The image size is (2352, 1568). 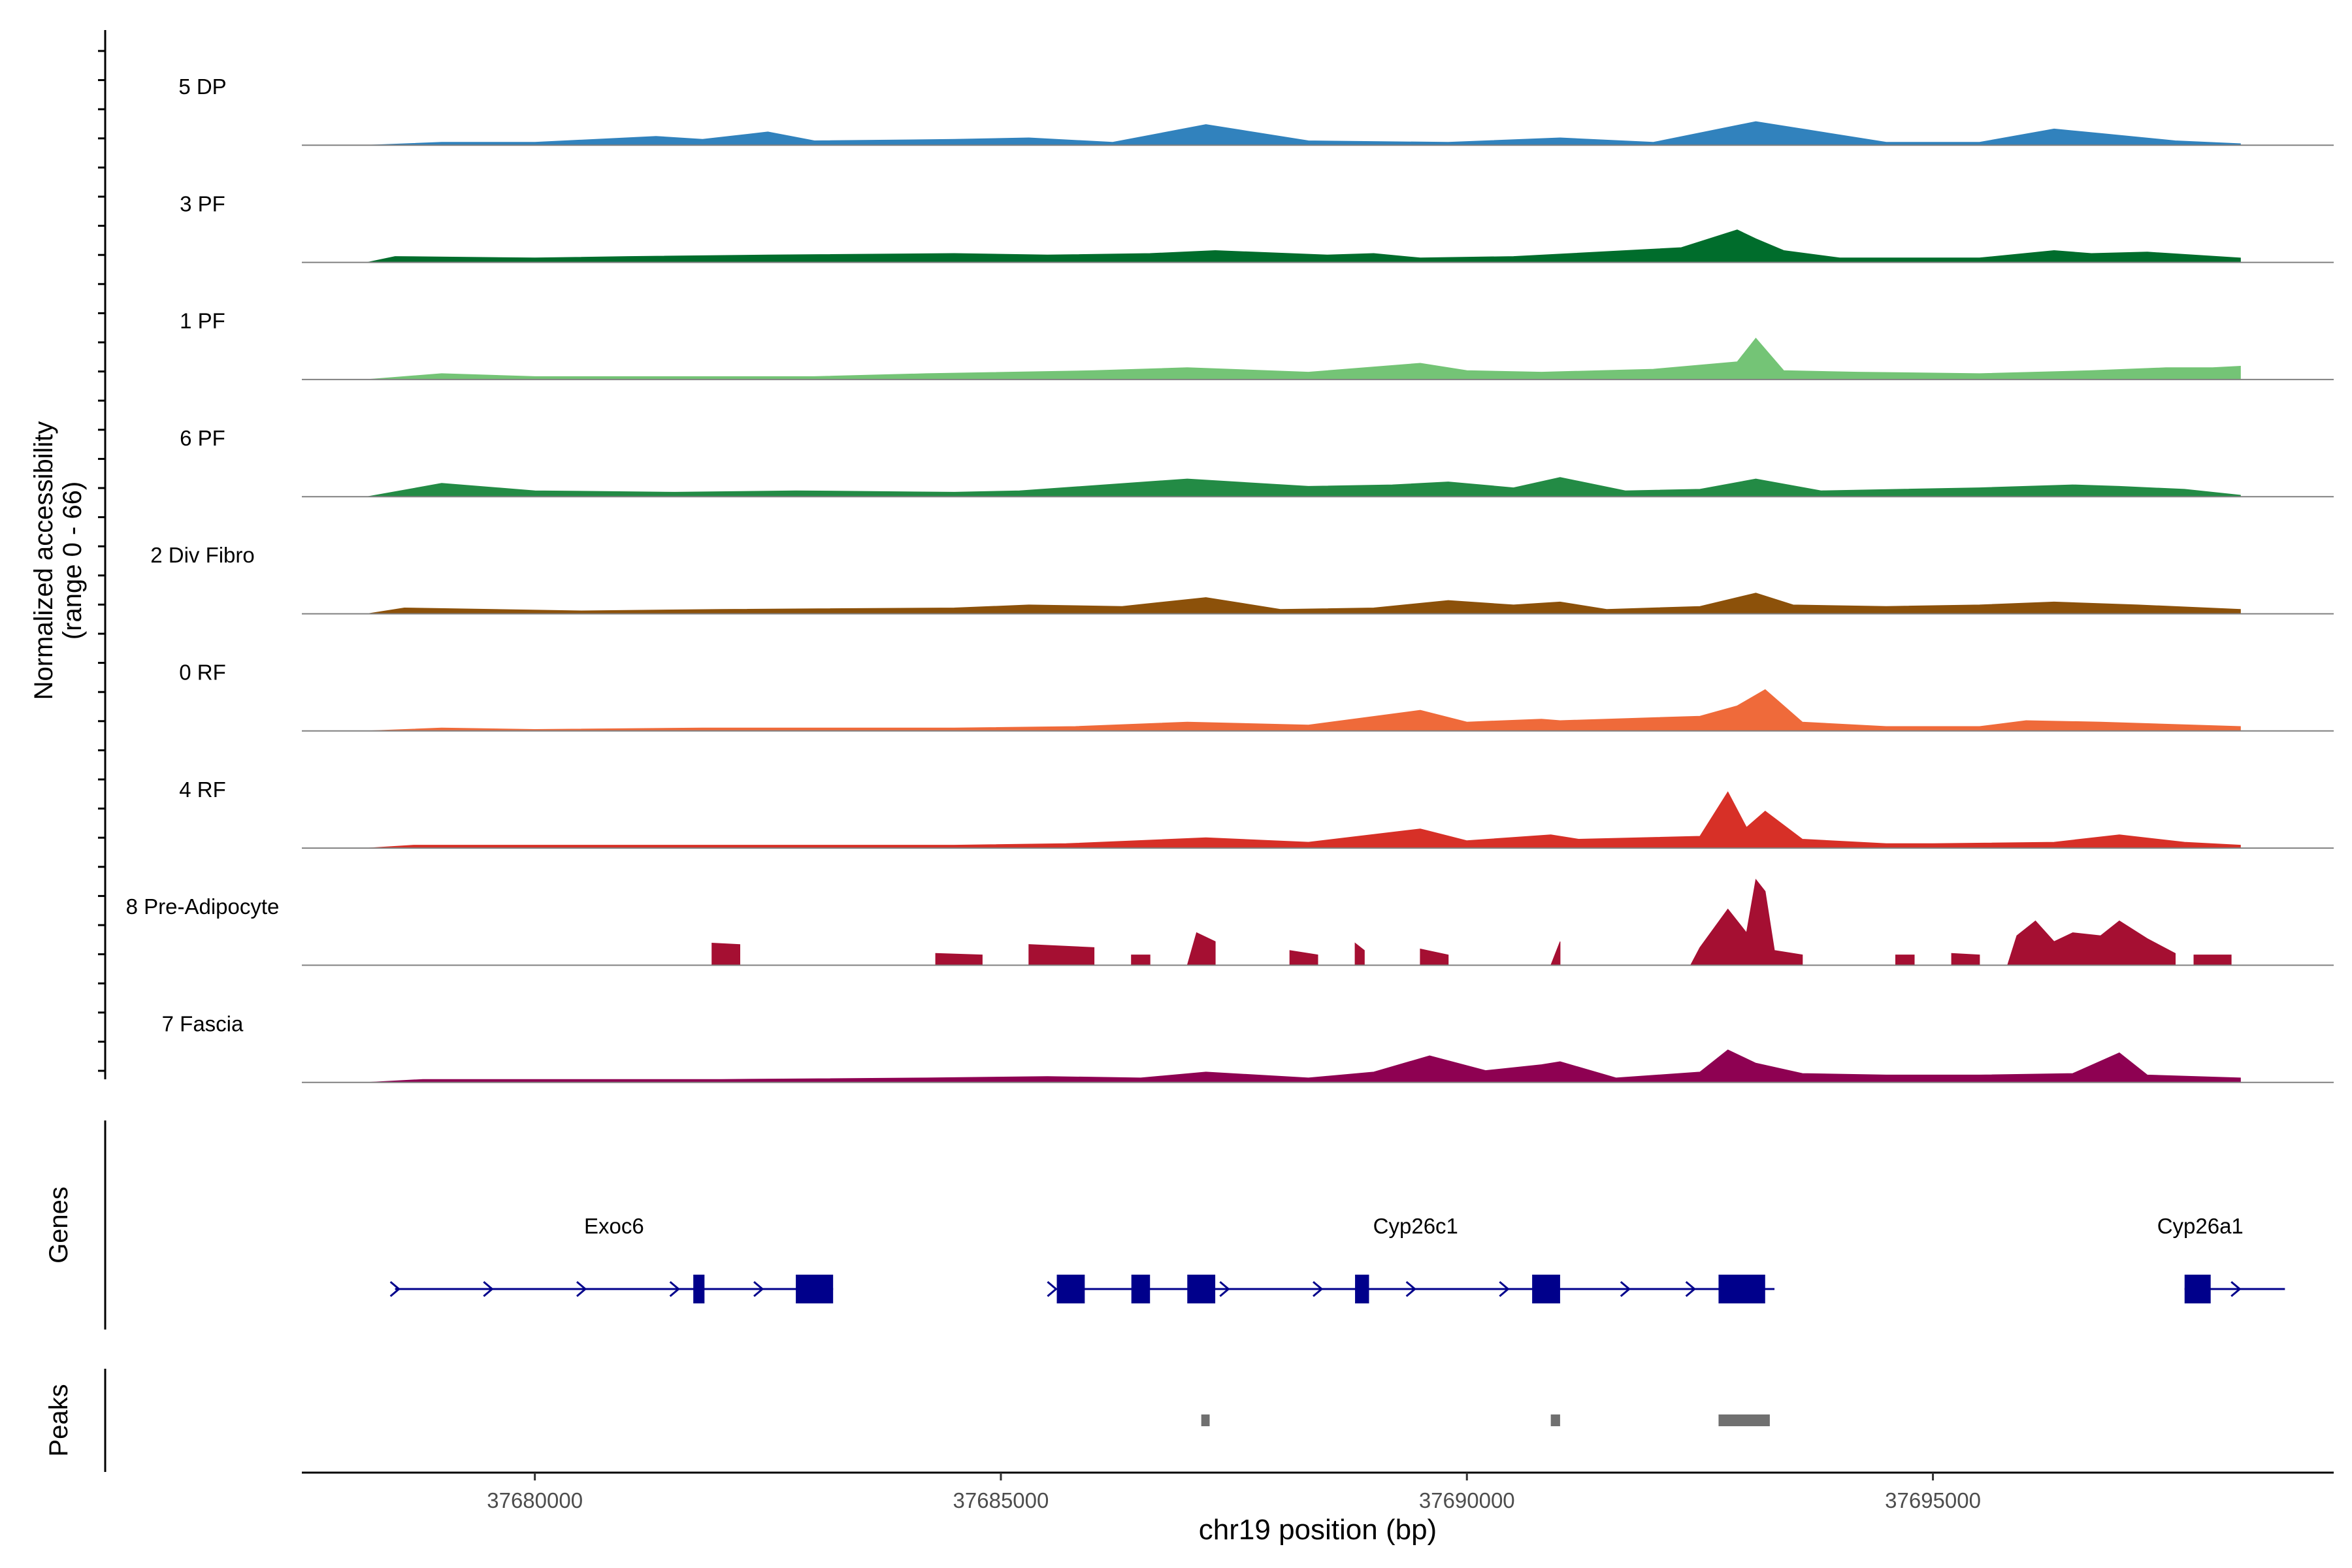 I want to click on gene-cyp26a1: Cyp26a1, so click(x=2221, y=1258).